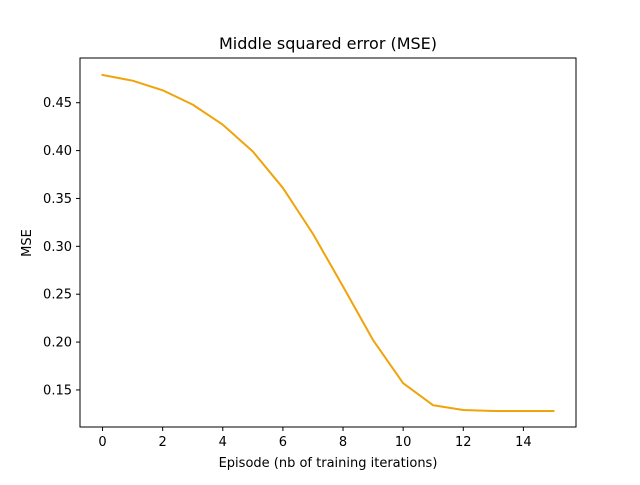  What do you see at coordinates (57, 343) in the screenshot?
I see `y-tick-label: 0.20` at bounding box center [57, 343].